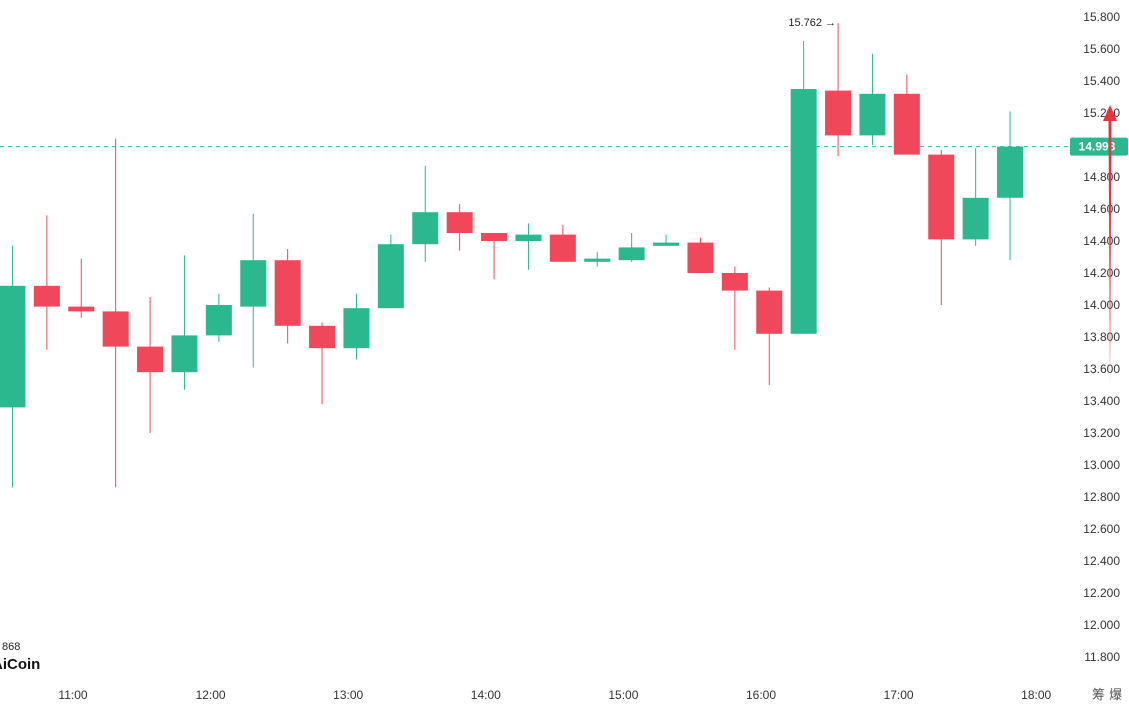  What do you see at coordinates (1101, 465) in the screenshot?
I see `y-tick-label: 13.000` at bounding box center [1101, 465].